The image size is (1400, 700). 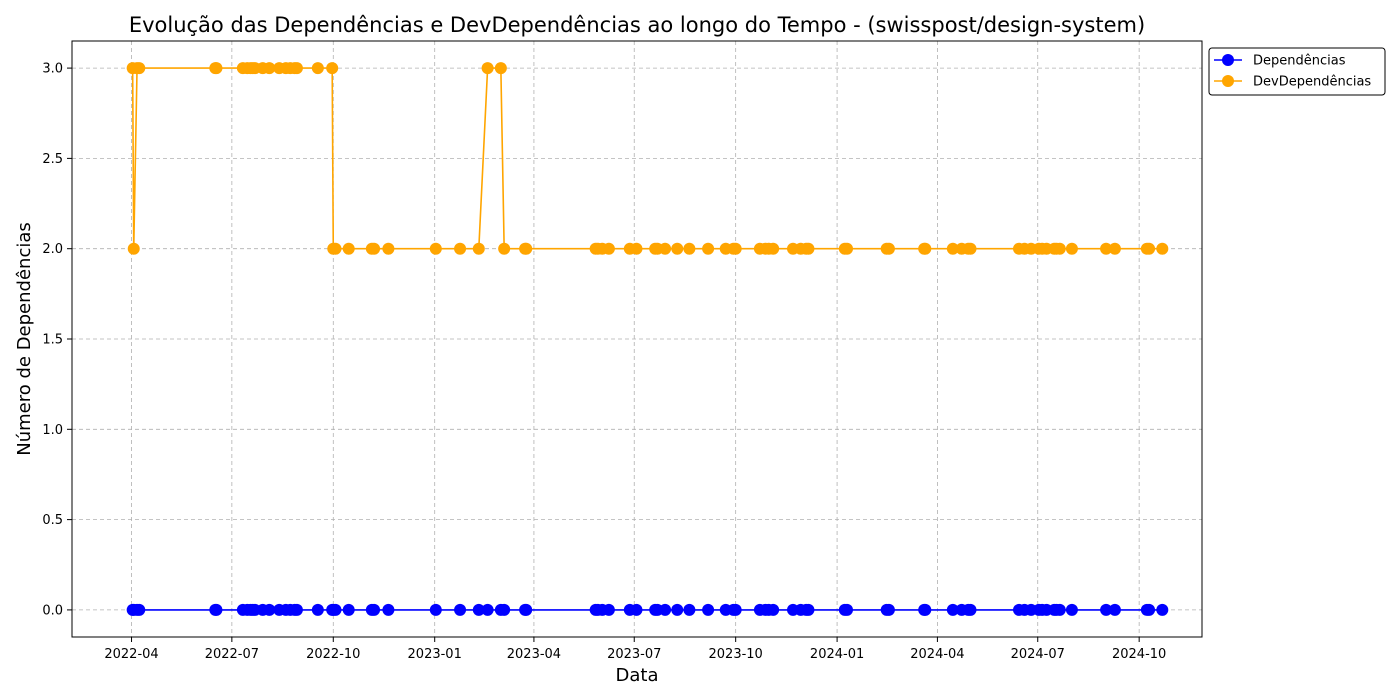 I want to click on x-tick-label: 2024-10, so click(x=1139, y=654).